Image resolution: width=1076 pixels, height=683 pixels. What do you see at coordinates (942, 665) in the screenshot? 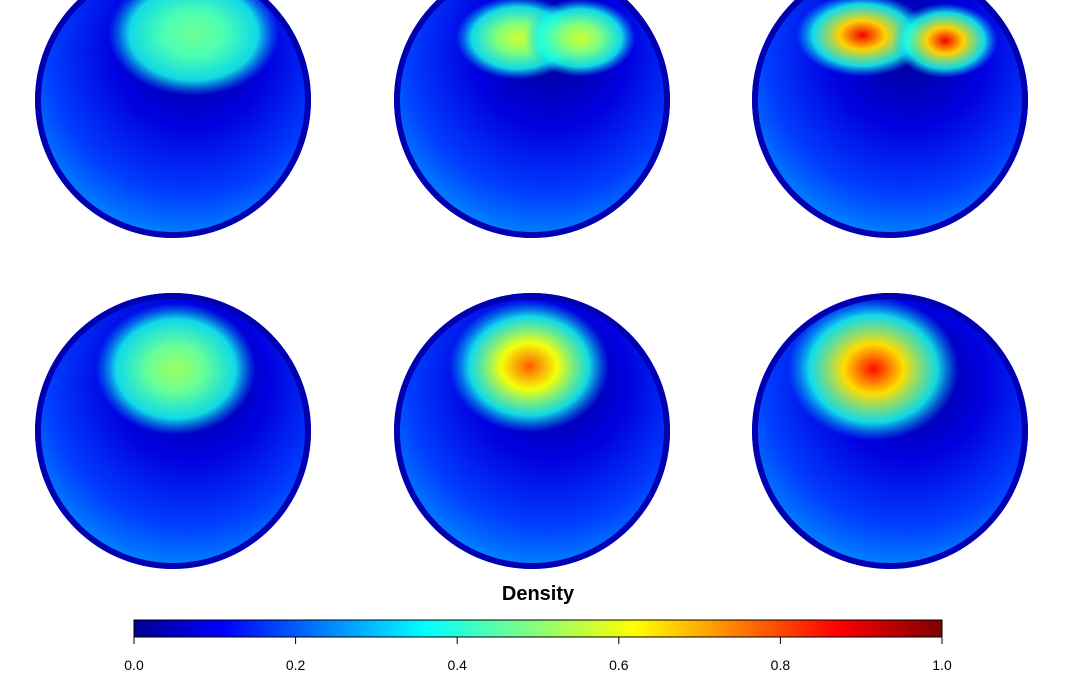
I see `colorbar-tick-label: 1.0` at bounding box center [942, 665].